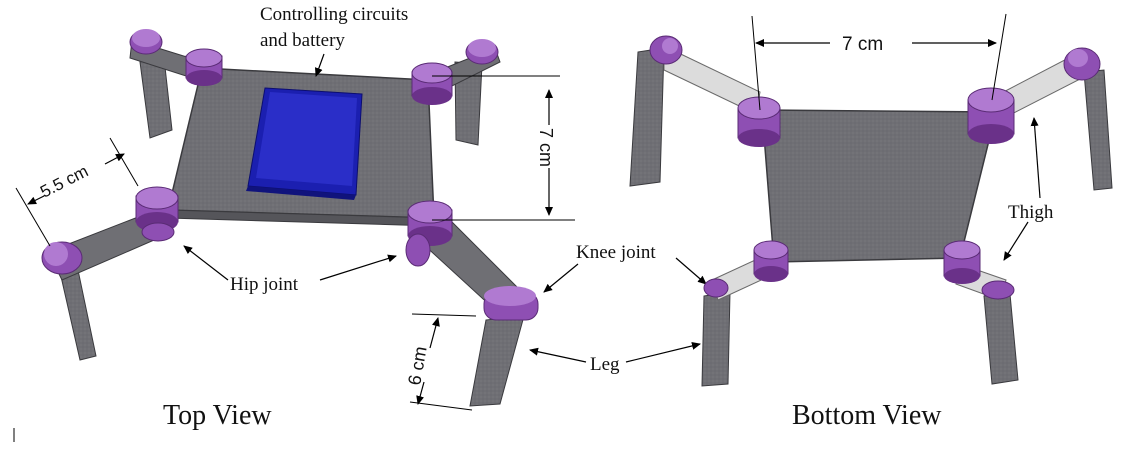  I want to click on dim-thigh-length-label: 5.5 cm, so click(64, 181).